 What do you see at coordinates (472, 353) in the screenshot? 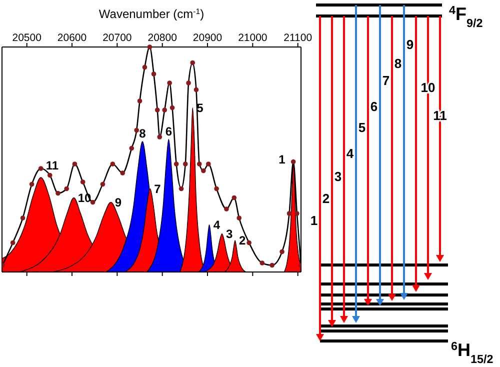
I see `text: $^{6}$H$_{15/2}$` at bounding box center [472, 353].